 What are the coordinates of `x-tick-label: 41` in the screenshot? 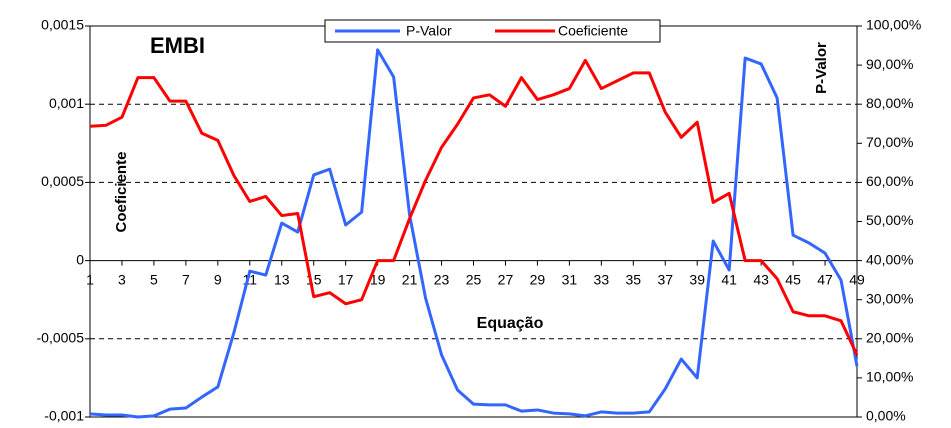 It's located at (729, 279).